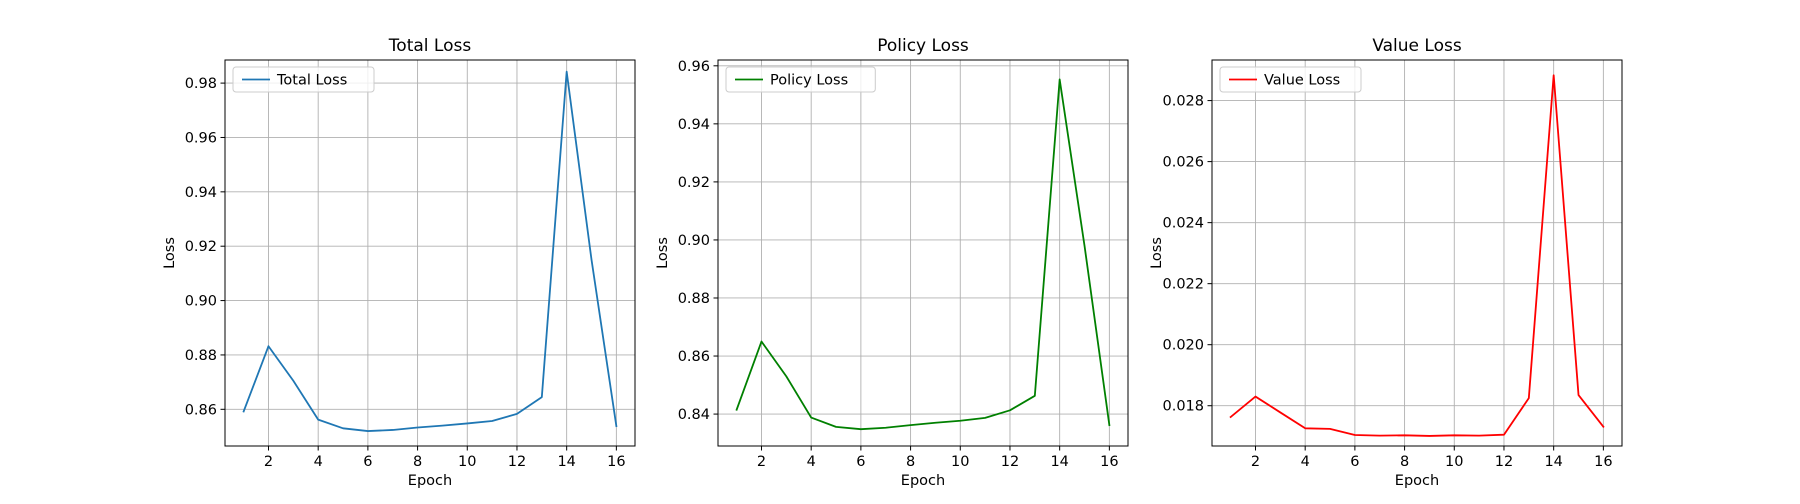 This screenshot has width=1800, height=504. What do you see at coordinates (1183, 224) in the screenshot?
I see `y-tick-label: 0.024` at bounding box center [1183, 224].